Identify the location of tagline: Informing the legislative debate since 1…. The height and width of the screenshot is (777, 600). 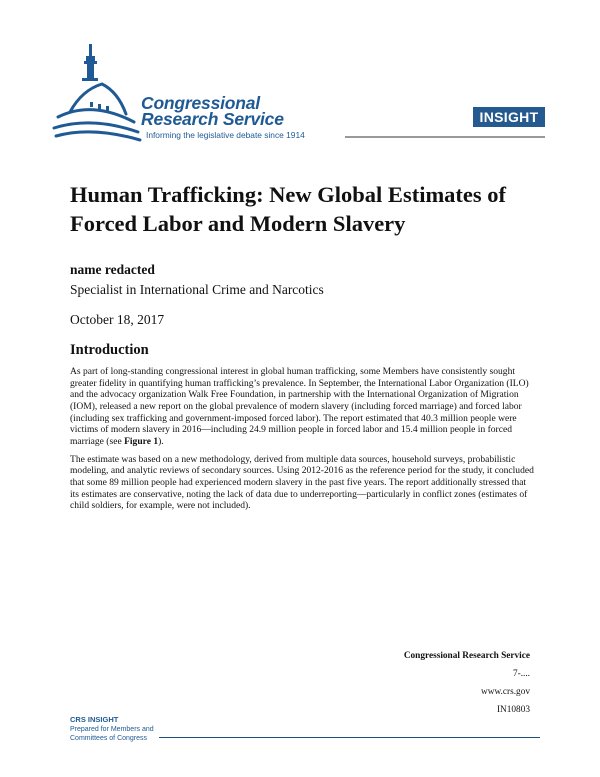
(225, 135).